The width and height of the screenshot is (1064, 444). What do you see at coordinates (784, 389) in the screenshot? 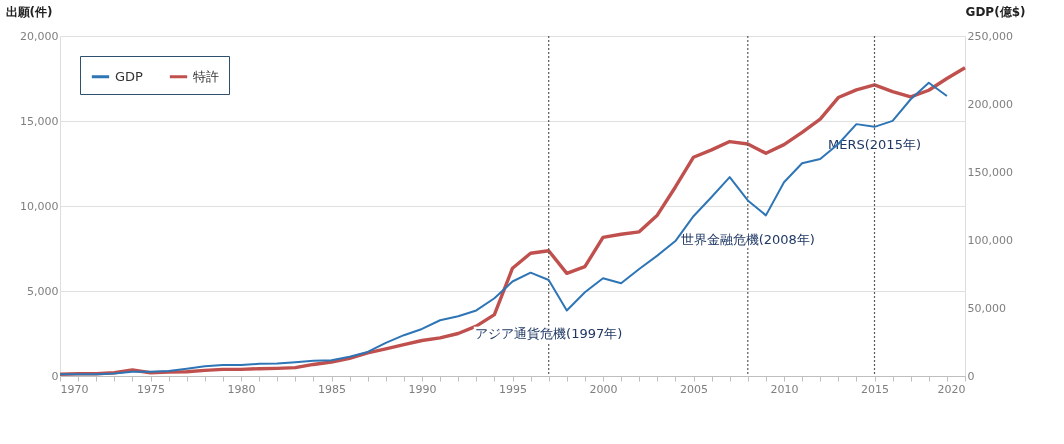
I see `x-tick-label: 2010` at bounding box center [784, 389].